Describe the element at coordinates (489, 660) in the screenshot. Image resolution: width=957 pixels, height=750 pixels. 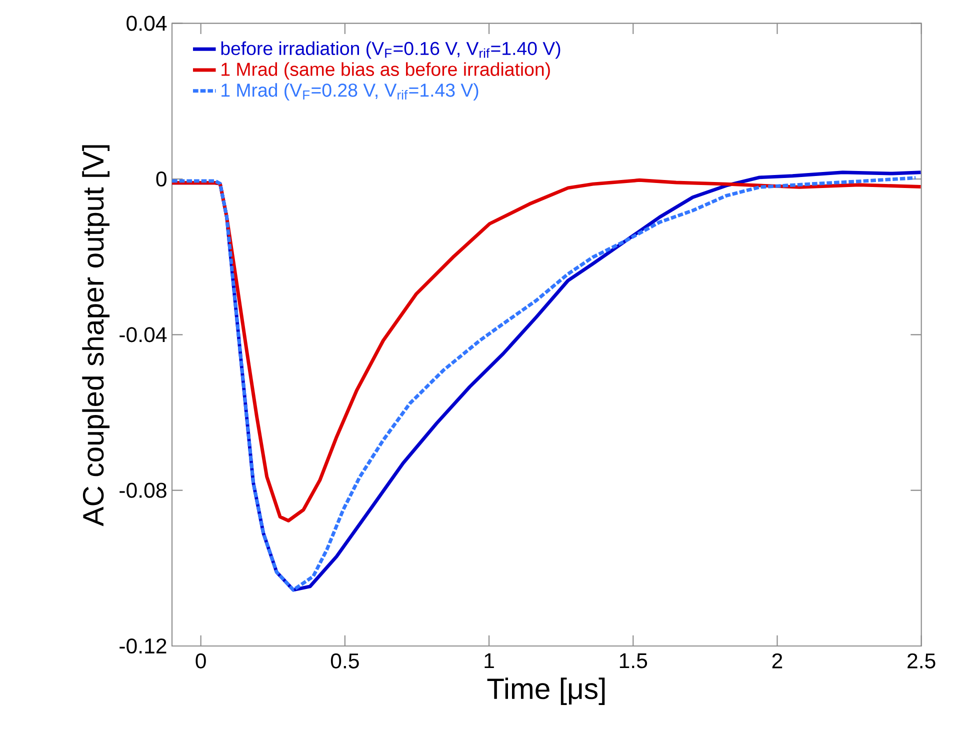
I see `x-tick-label: 1` at that location.